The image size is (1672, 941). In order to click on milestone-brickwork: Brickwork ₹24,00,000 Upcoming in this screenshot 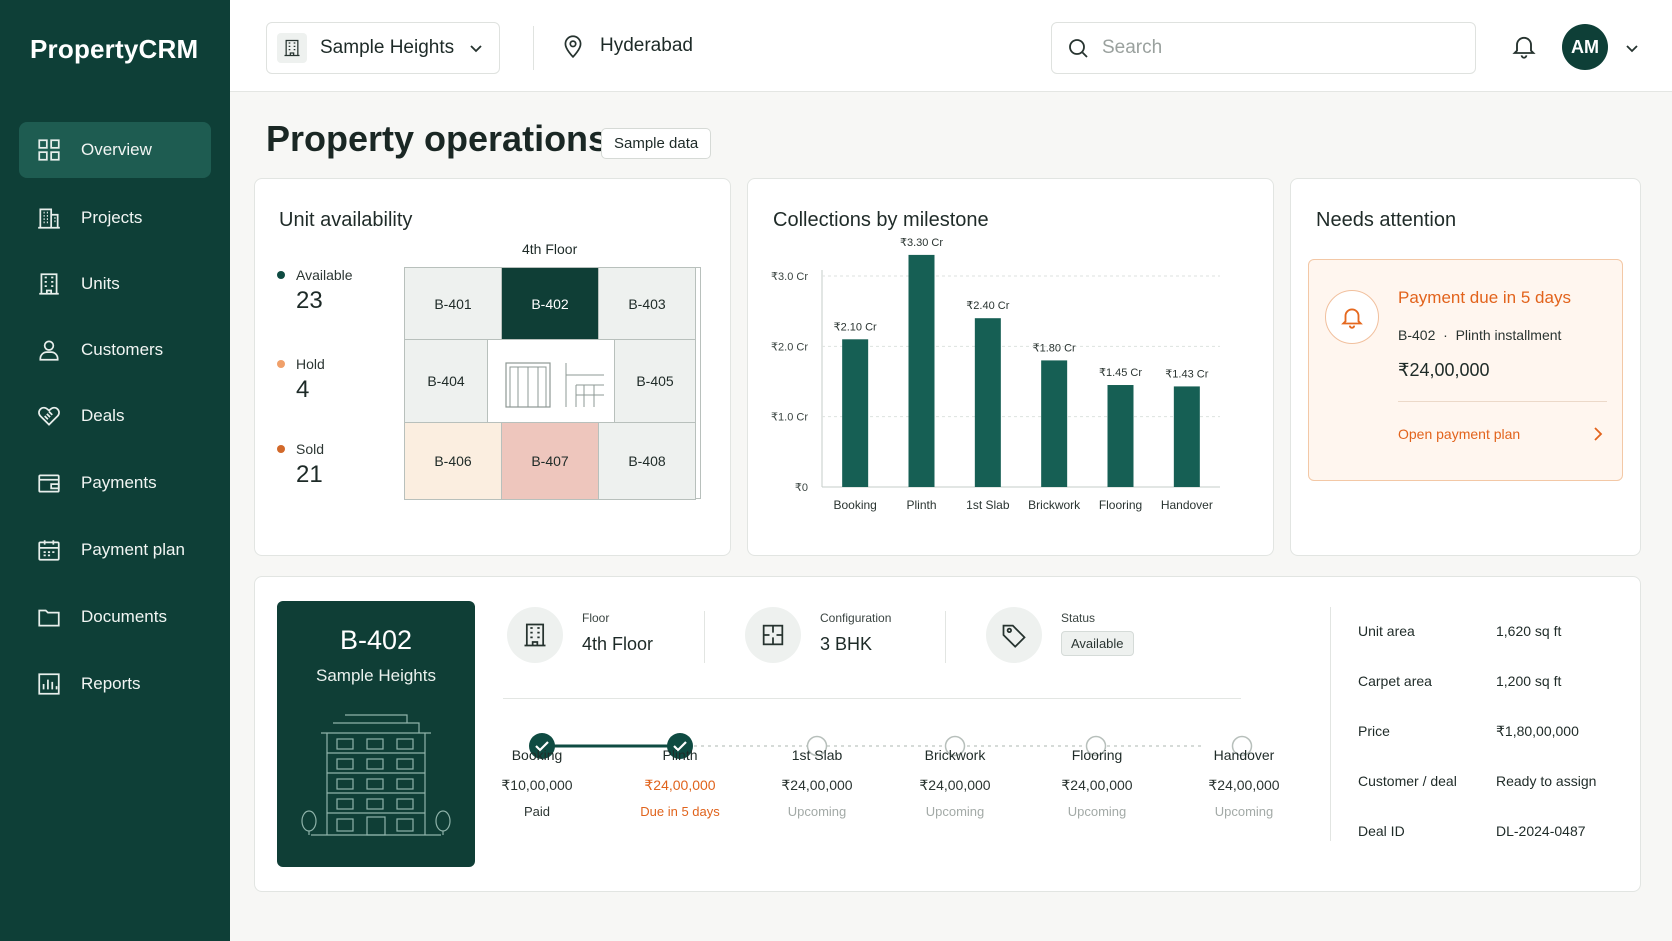, I will do `click(955, 783)`.